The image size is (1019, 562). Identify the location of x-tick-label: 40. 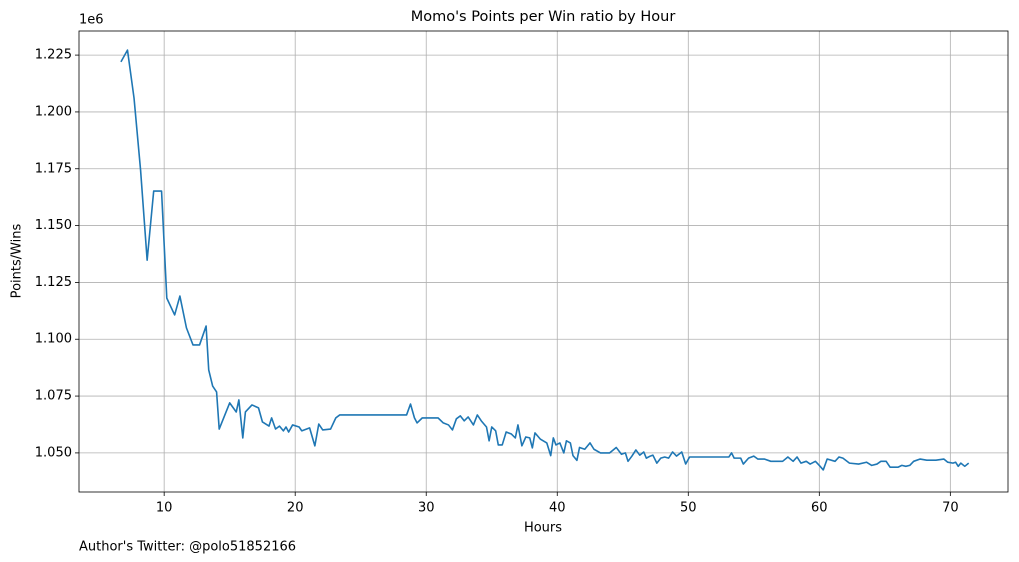
(557, 508).